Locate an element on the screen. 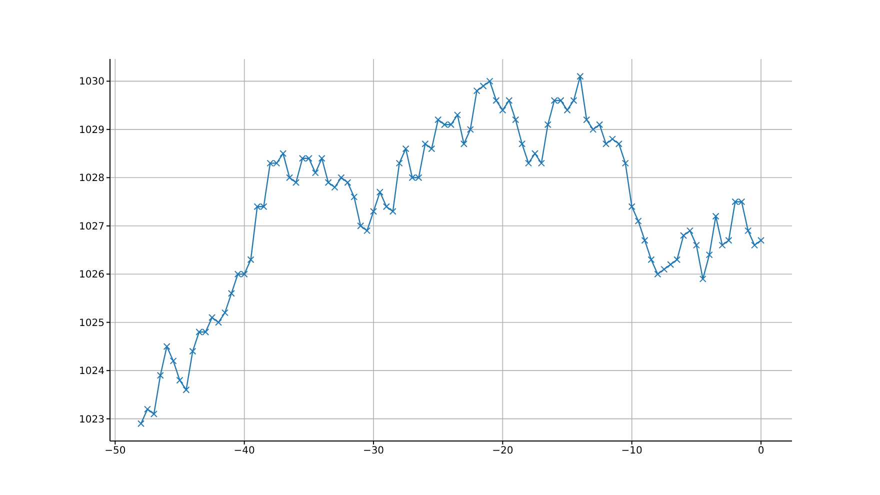 This screenshot has width=880, height=495. y-tick-label: 1025 is located at coordinates (91, 323).